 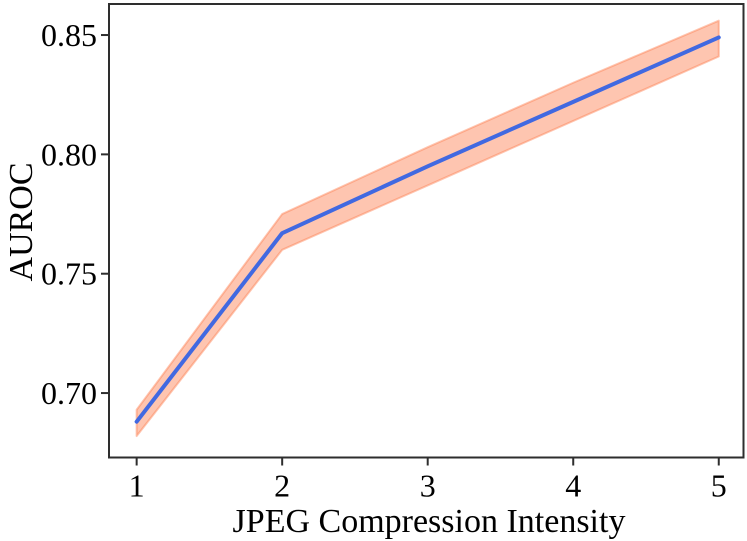 I want to click on x-tick-label: 1, so click(x=137, y=486).